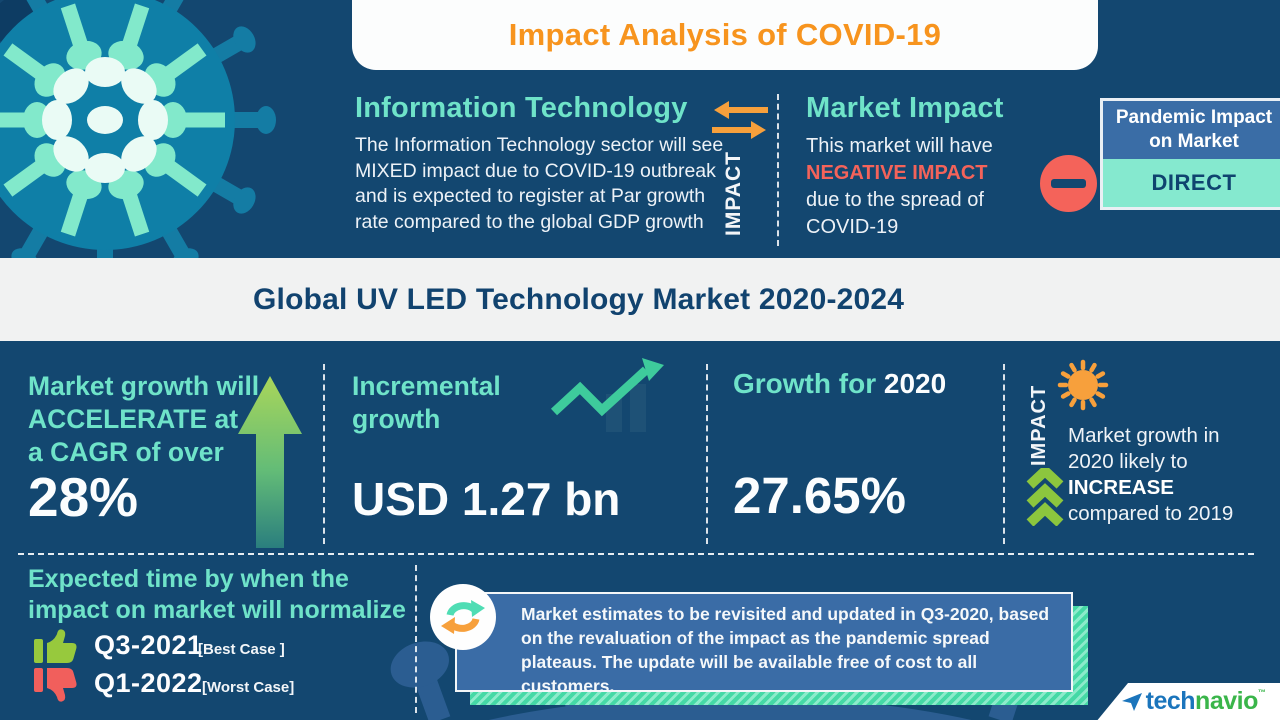 Image resolution: width=1280 pixels, height=720 pixels. Describe the element at coordinates (852, 227) in the screenshot. I see `market-impact-line3: COVID-19` at that location.